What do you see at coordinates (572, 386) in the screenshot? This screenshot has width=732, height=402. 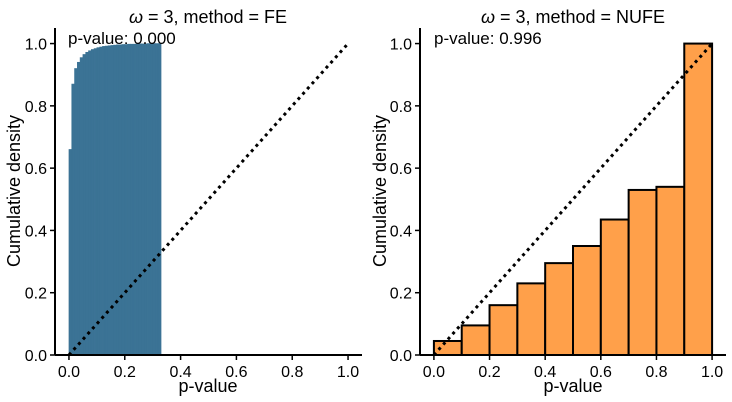 I see `panel-nufe-xlabel: p-value` at bounding box center [572, 386].